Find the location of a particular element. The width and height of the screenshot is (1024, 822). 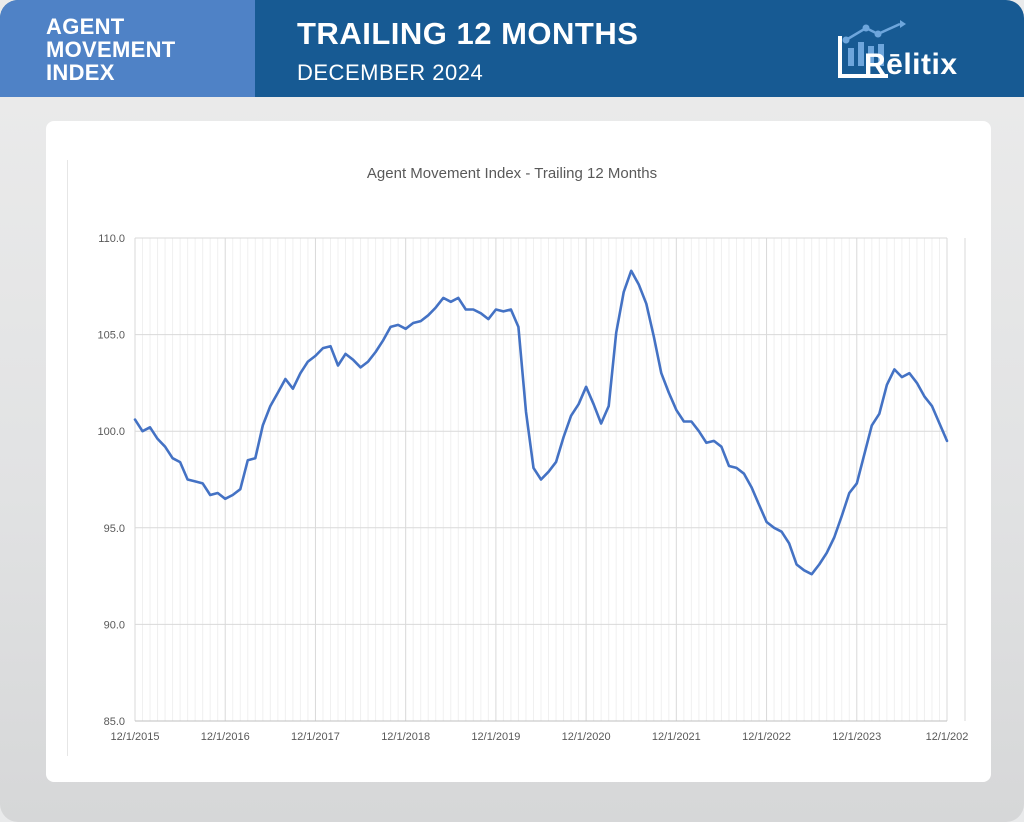

x-tick-label: 12/1/2020 is located at coordinates (586, 737).